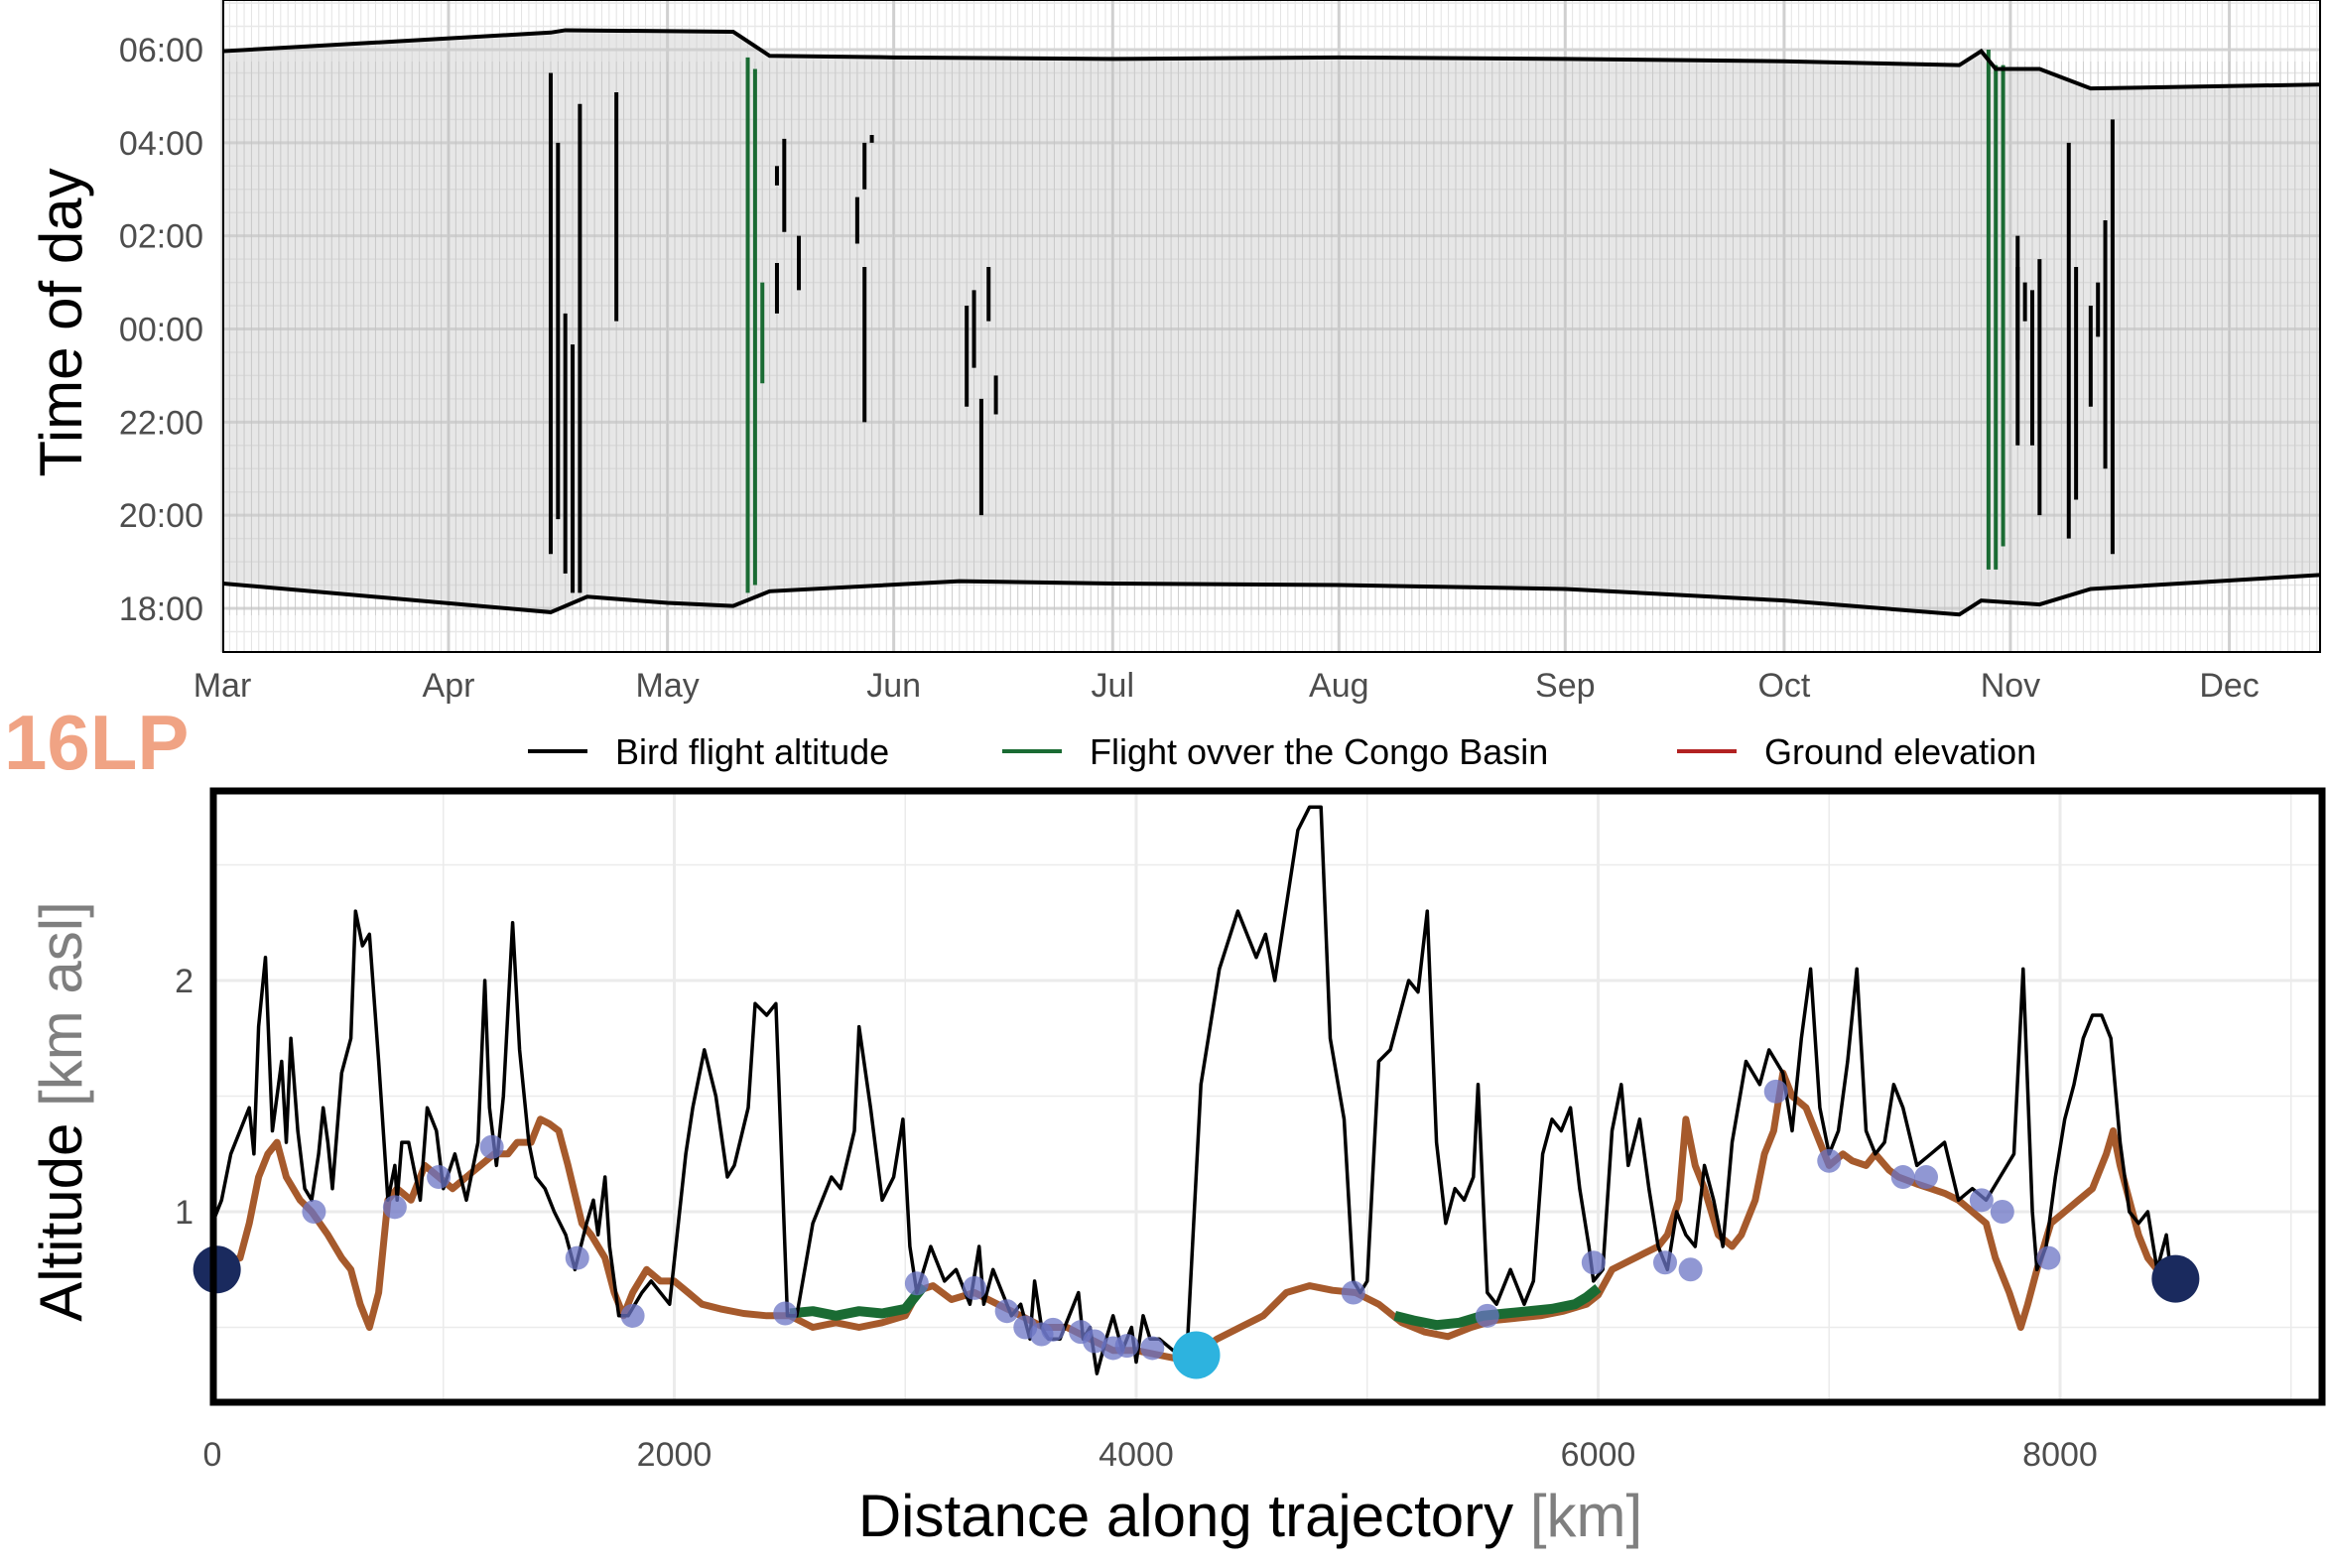 This screenshot has width=2328, height=1568. I want to click on top-x-ticks: Mar Apr May Jun Jul Aug Sep Oct Nov Dec, so click(1227, 686).